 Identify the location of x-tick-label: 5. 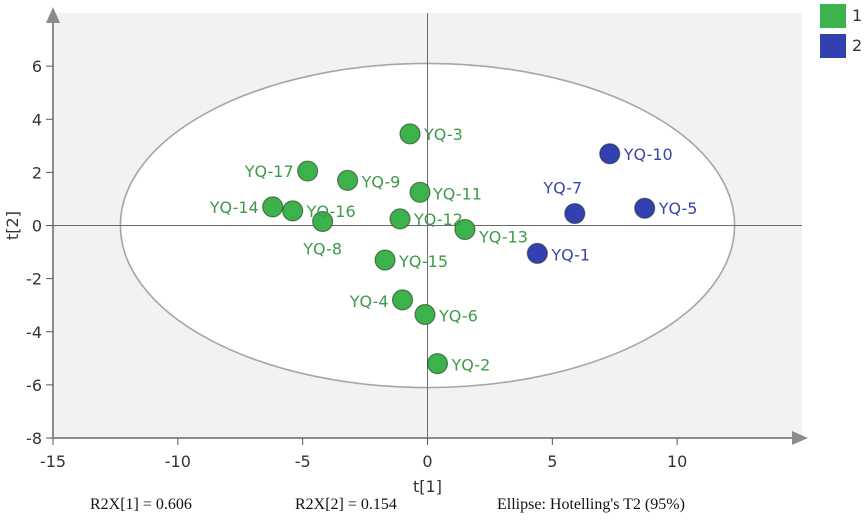
(552, 461).